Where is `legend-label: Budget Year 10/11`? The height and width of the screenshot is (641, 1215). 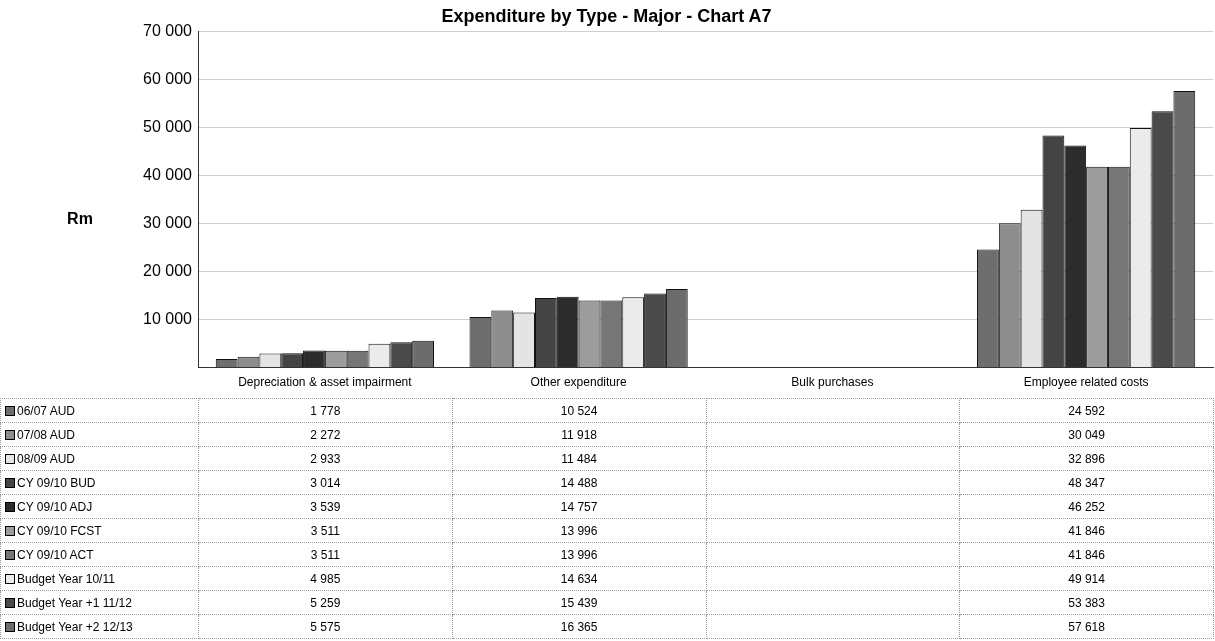 legend-label: Budget Year 10/11 is located at coordinates (99, 578).